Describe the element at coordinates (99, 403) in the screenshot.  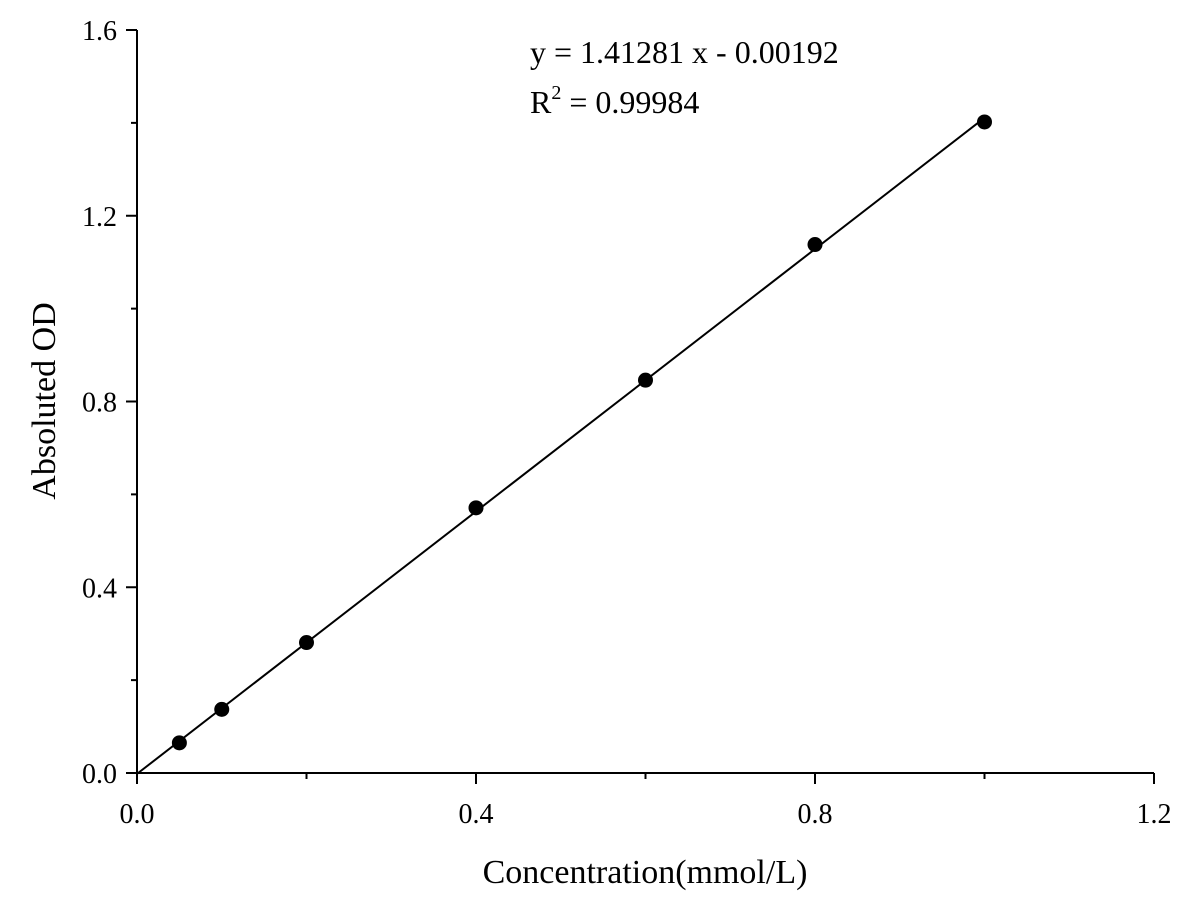
I see `y-tick-label: 0.8` at that location.